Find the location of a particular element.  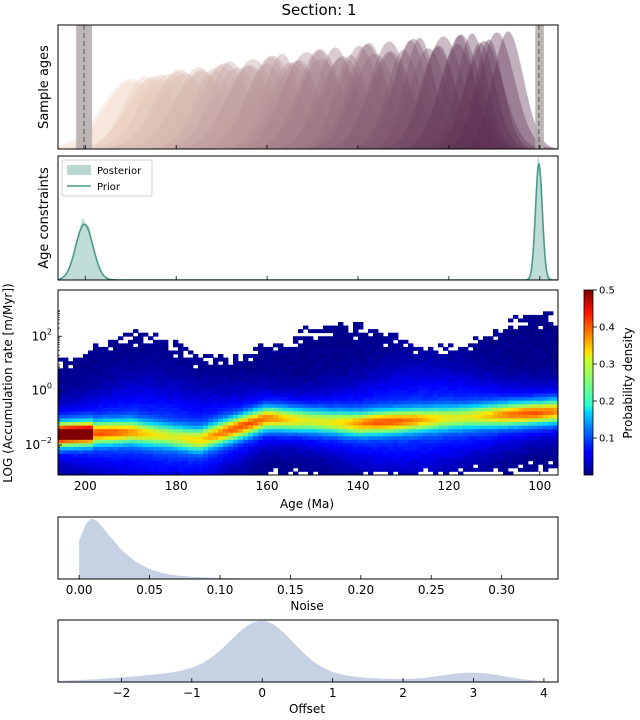

colorbar-ticks: 0.10.20.30.40.5 is located at coordinates (604, 365).